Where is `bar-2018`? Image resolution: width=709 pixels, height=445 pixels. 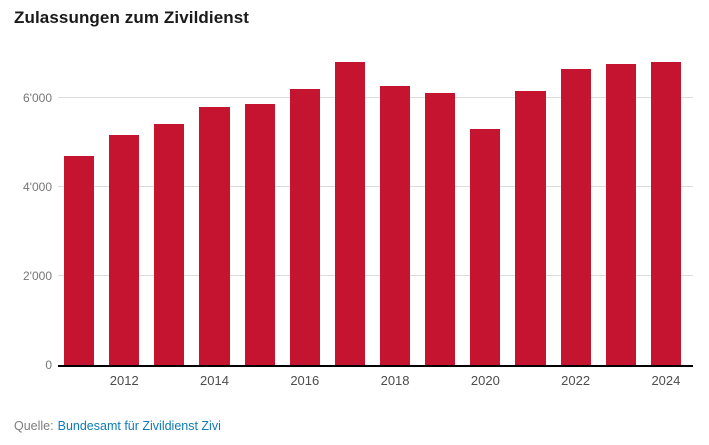
bar-2018 is located at coordinates (395, 225).